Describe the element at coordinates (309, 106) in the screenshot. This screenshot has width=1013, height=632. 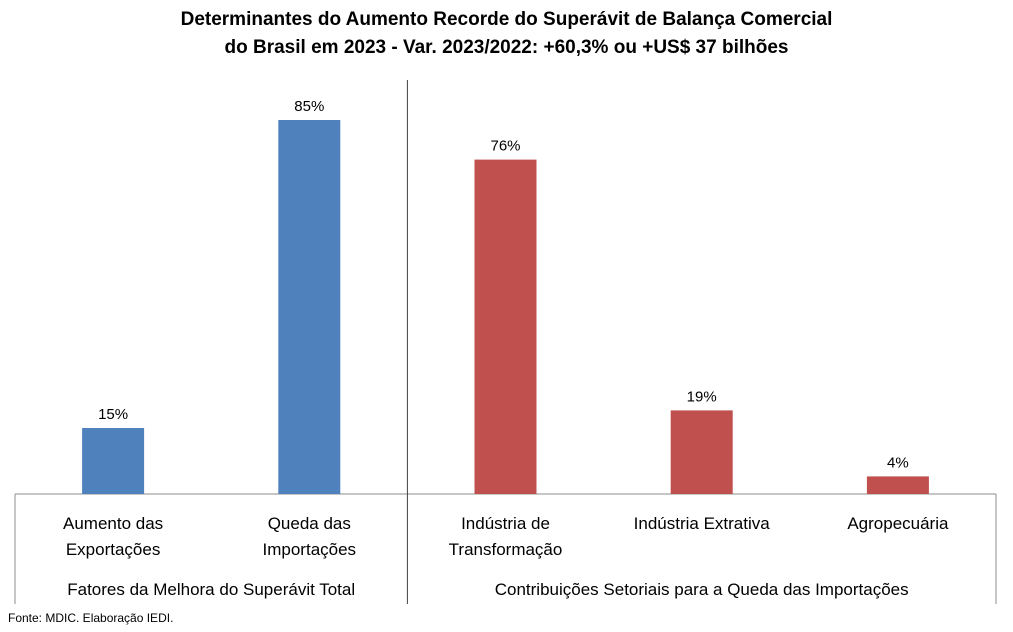
I see `data-label: 85%` at that location.